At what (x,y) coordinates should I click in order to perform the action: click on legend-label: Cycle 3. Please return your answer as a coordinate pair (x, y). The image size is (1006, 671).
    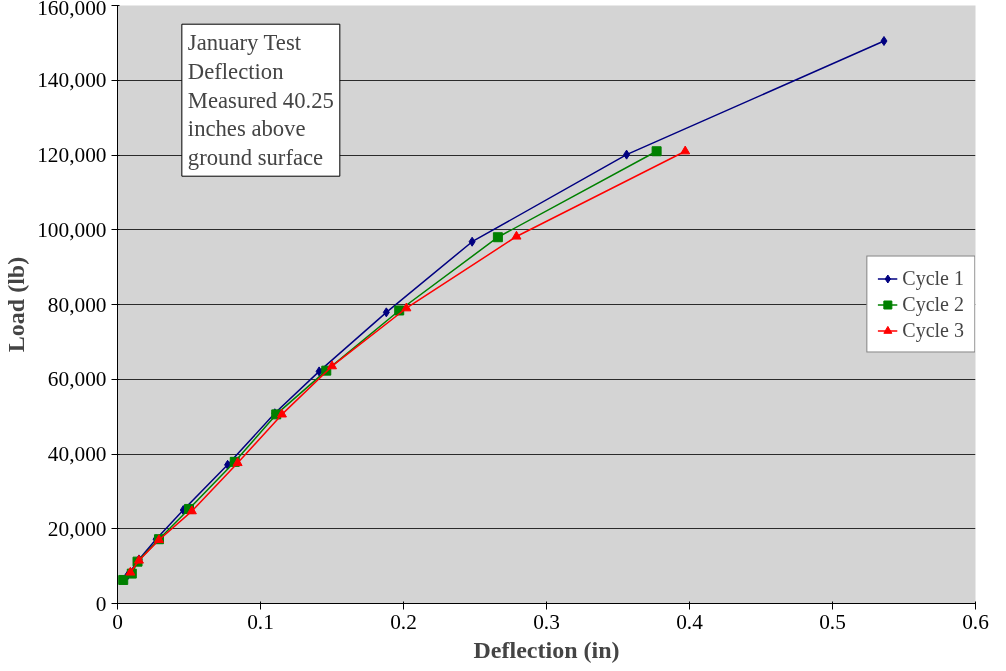
    Looking at the image, I should click on (933, 330).